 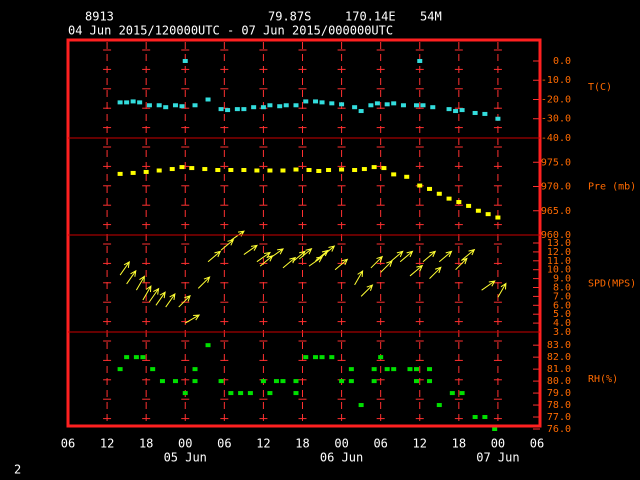 I want to click on y-axis-label: T(C), so click(x=600, y=87).